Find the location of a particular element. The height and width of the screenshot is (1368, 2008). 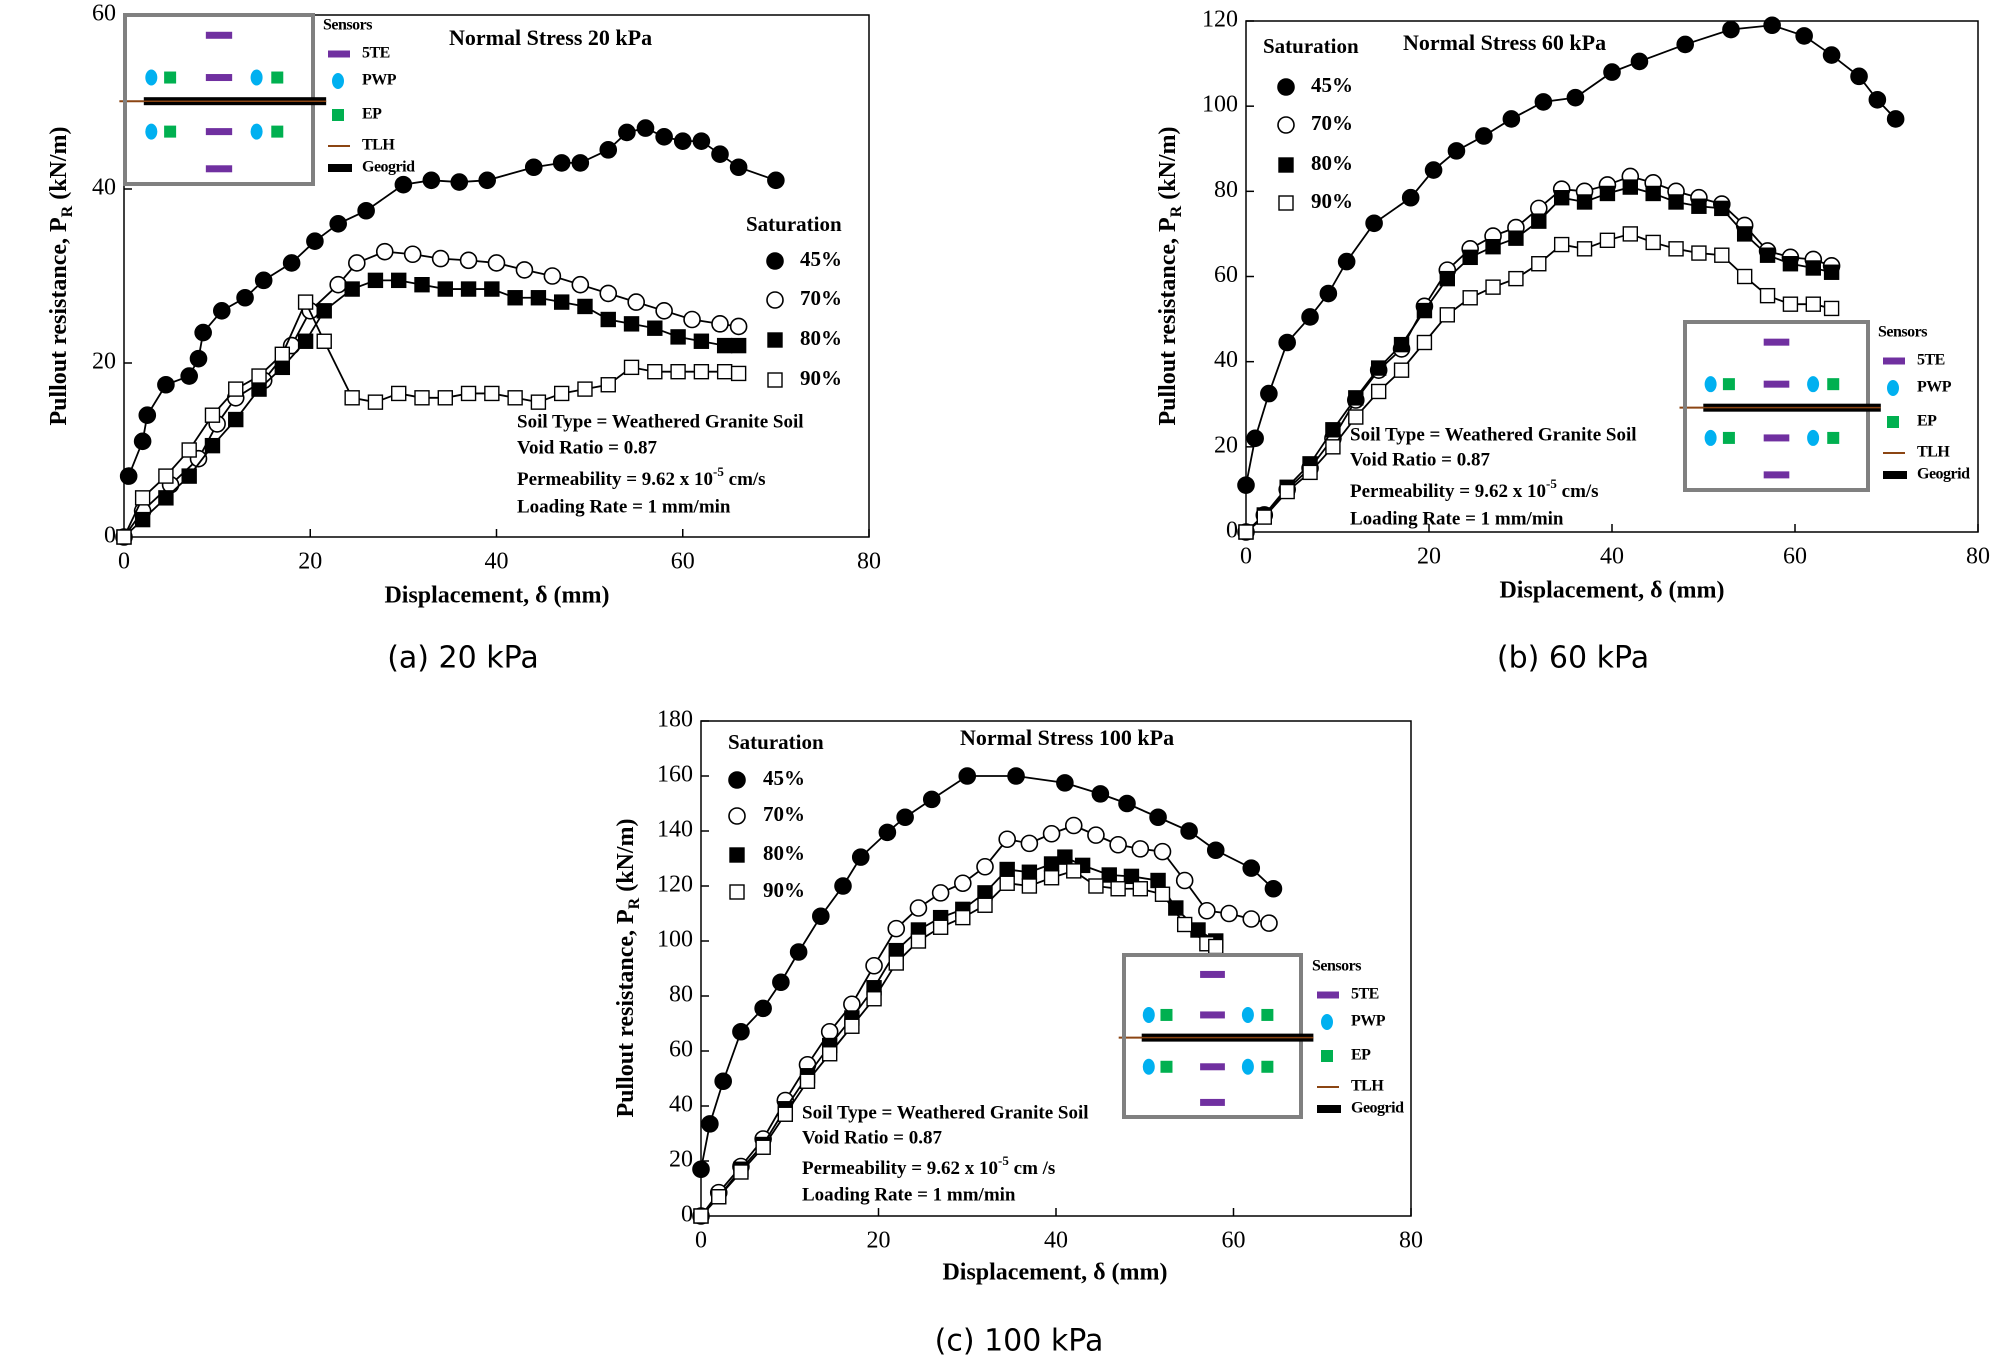

annotation-part: Permeability = 9.62 x 10 is located at coordinates (1448, 491).